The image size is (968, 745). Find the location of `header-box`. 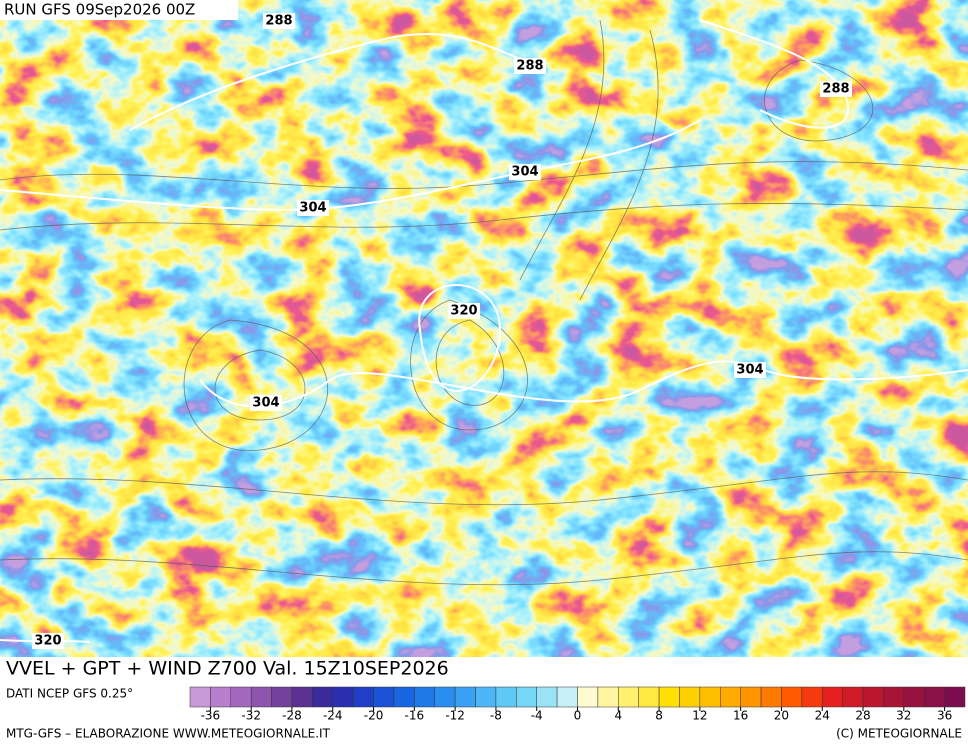

header-box is located at coordinates (119, 10).